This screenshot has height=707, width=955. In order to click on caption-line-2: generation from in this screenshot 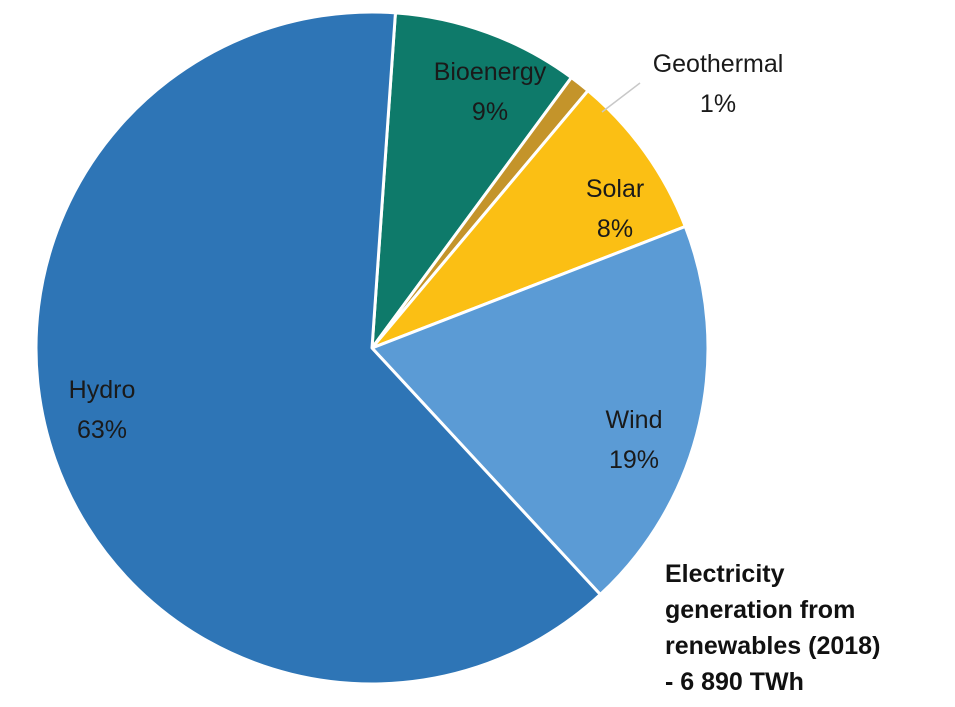, I will do `click(760, 610)`.